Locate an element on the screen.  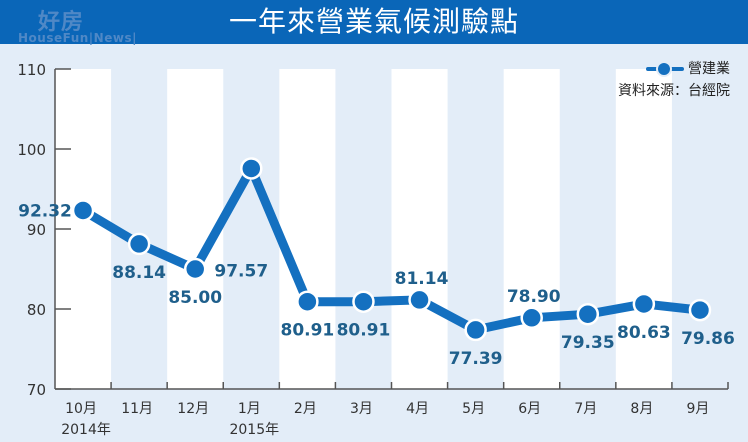
header-bar: 好房 HouseFun|News| 一年來營業氣候測驗點 is located at coordinates (374, 22).